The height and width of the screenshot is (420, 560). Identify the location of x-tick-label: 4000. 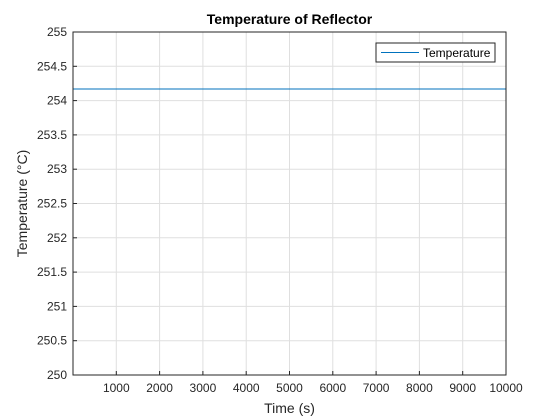
(246, 388).